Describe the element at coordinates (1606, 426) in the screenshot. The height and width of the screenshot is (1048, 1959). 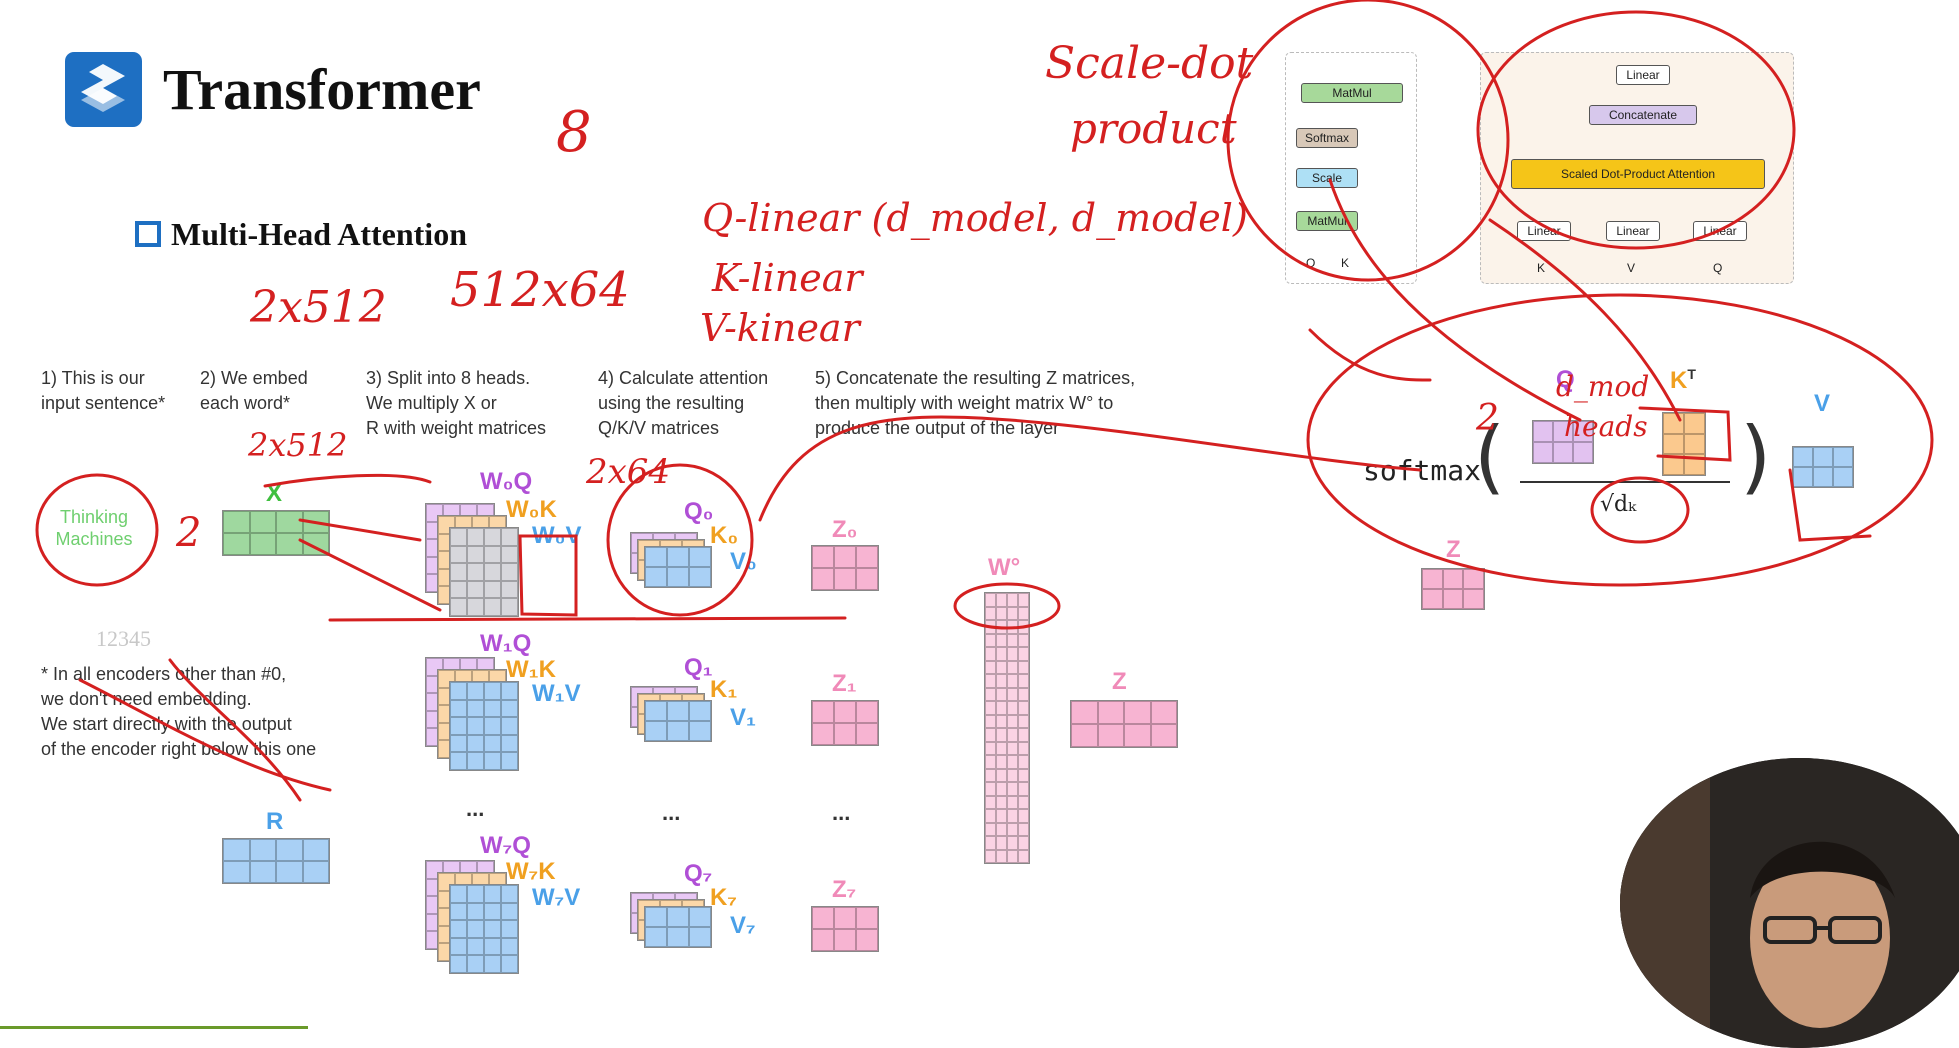
I see `annotation-text: heads` at that location.